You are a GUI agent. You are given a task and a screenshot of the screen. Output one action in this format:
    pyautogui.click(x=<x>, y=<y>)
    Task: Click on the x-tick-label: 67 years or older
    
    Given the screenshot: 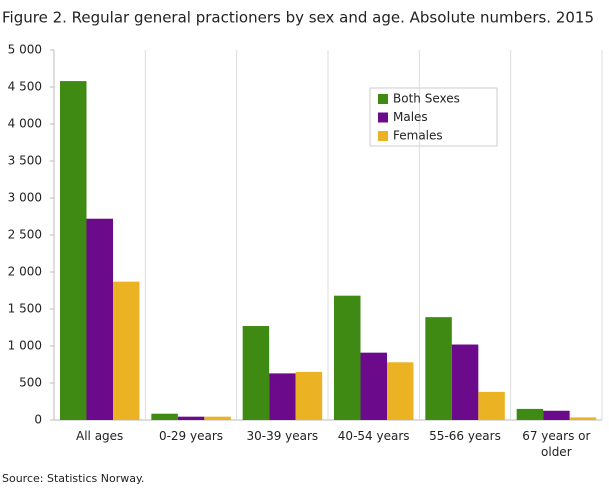 What is the action you would take?
    pyautogui.click(x=556, y=444)
    